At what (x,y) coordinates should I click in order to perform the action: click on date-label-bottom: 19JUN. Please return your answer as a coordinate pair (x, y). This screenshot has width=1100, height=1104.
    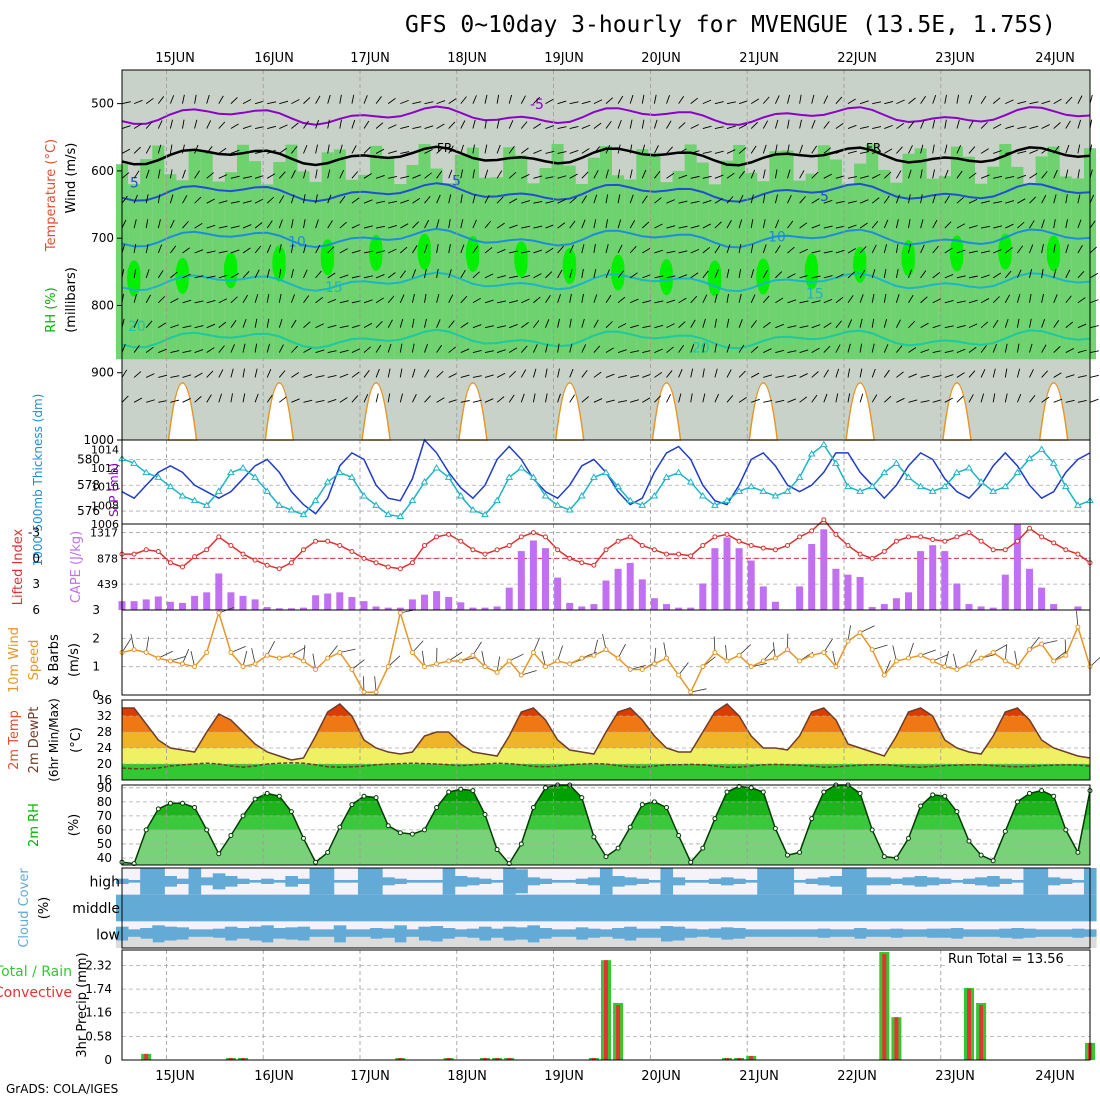
    Looking at the image, I should click on (564, 1076).